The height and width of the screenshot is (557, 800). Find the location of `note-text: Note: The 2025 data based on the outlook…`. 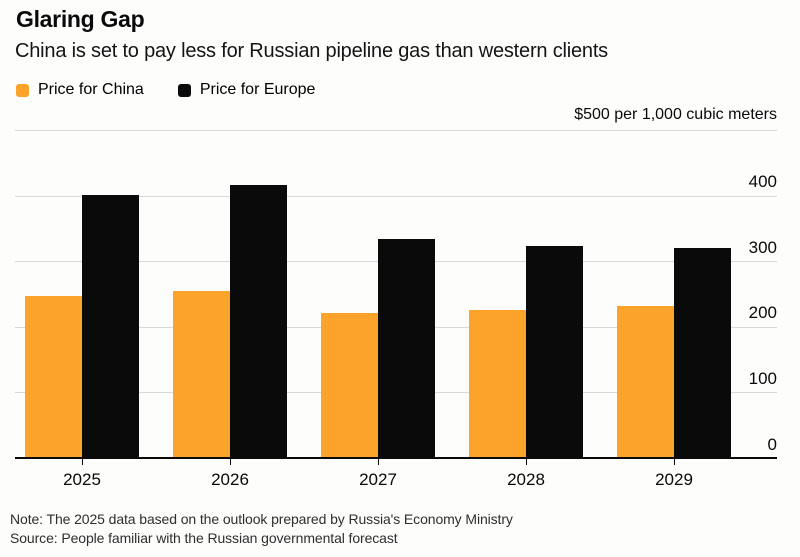

note-text: Note: The 2025 data based on the outlook… is located at coordinates (261, 519).